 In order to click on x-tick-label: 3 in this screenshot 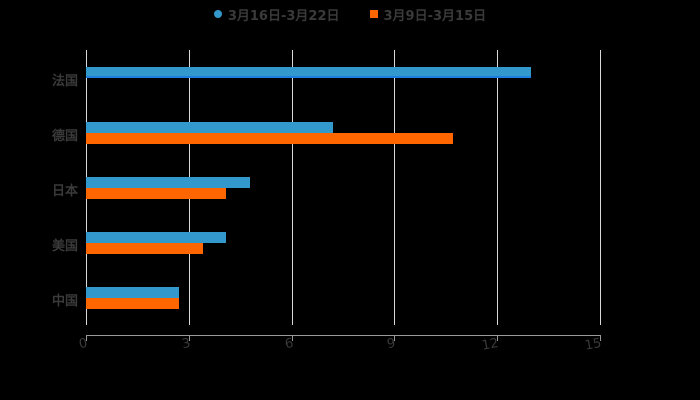, I will do `click(186, 344)`.